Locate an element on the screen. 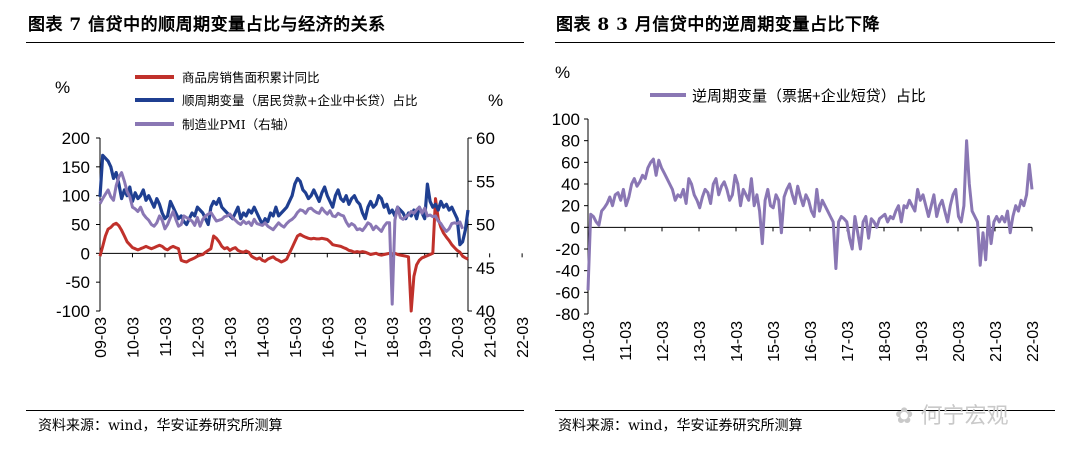 Image resolution: width=1080 pixels, height=465 pixels. y2-tick-label: 55 is located at coordinates (485, 181).